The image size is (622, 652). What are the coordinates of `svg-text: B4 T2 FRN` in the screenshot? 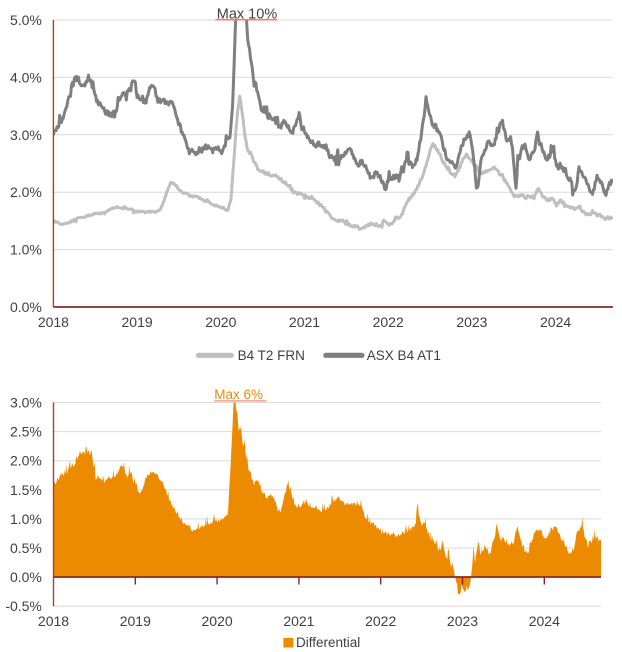 It's located at (271, 355).